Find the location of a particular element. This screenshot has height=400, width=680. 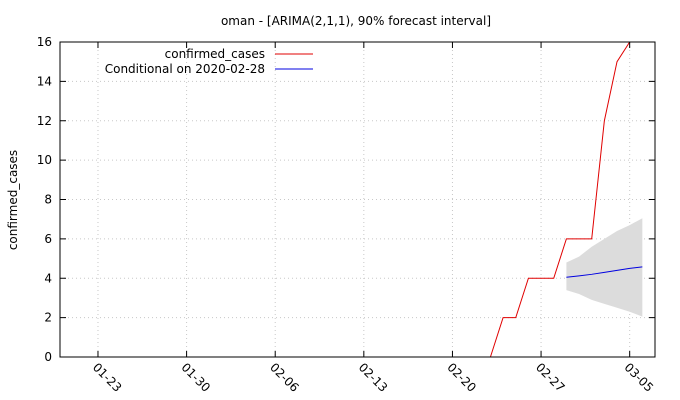

y-tick-label: 0 is located at coordinates (48, 357).